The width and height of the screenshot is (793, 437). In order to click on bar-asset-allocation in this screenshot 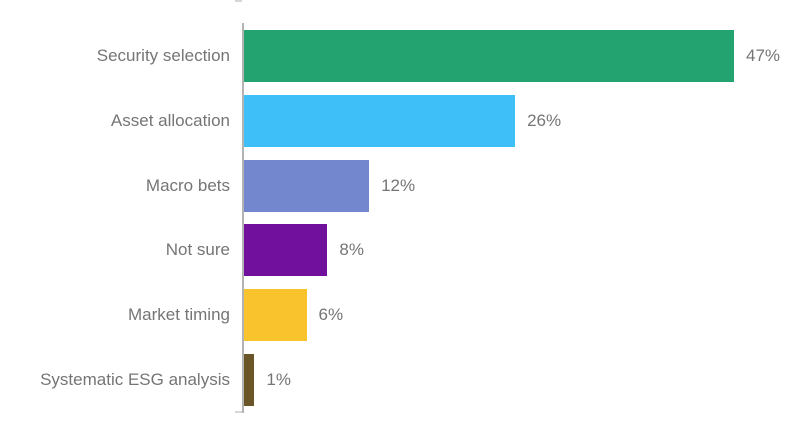, I will do `click(380, 120)`.